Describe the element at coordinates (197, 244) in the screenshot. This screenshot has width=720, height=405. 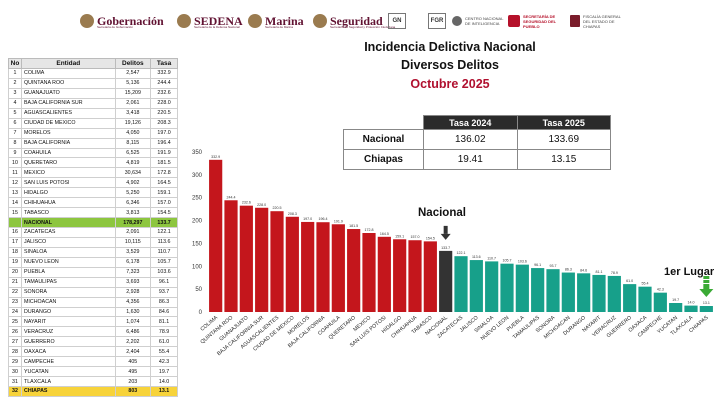
I see `y-tick-label: 150` at that location.